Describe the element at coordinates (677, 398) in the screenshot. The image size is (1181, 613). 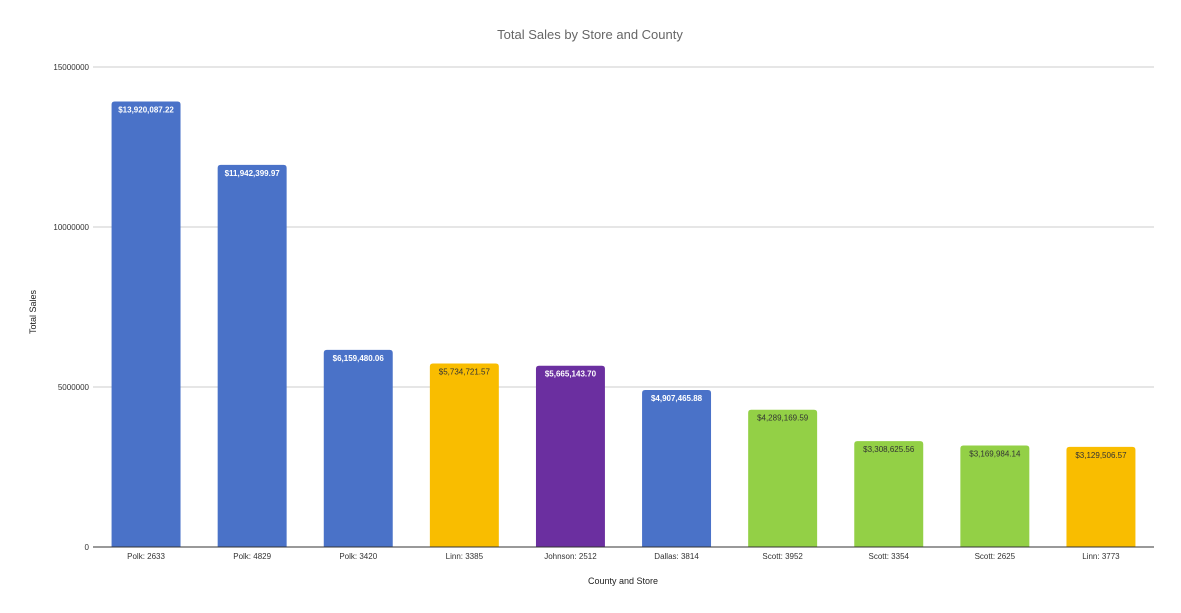
I see `bar-data-label: $4,907,465.88` at that location.